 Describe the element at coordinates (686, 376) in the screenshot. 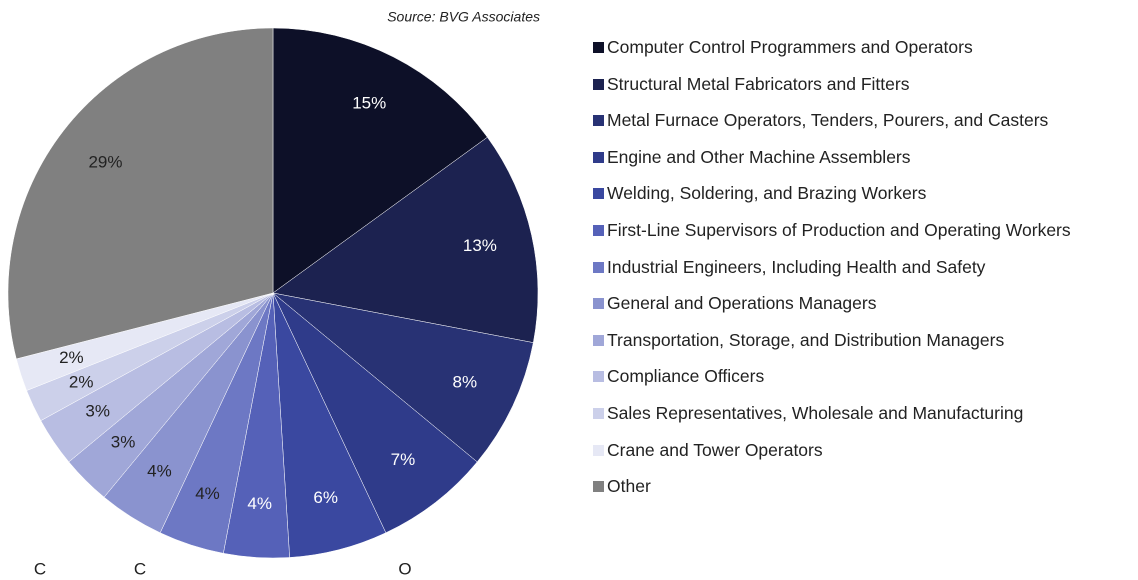

I see `legend-label: Compliance Officers` at that location.